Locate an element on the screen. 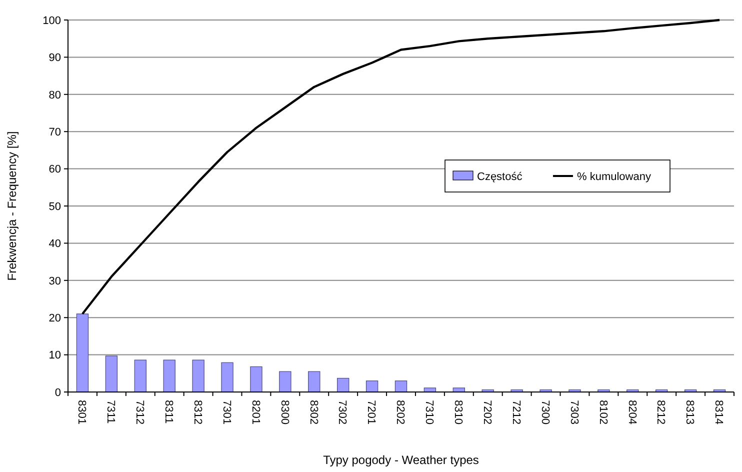 The width and height of the screenshot is (742, 472). x-tick-label: 8302 is located at coordinates (313, 412).